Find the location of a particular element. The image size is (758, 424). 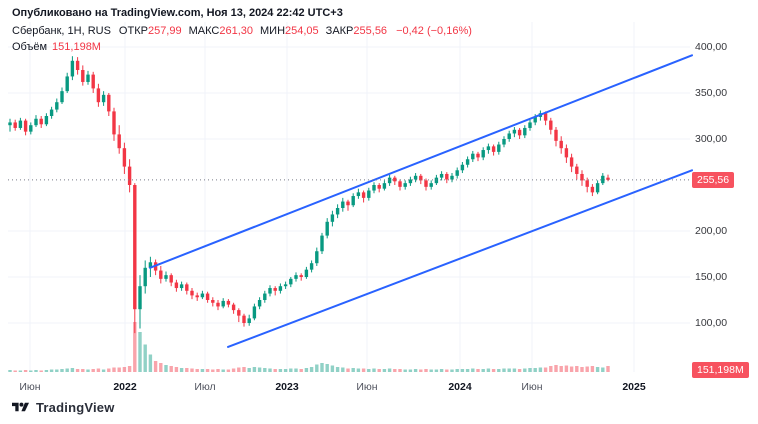

tradingview-brand-text: TradingView is located at coordinates (75, 407).